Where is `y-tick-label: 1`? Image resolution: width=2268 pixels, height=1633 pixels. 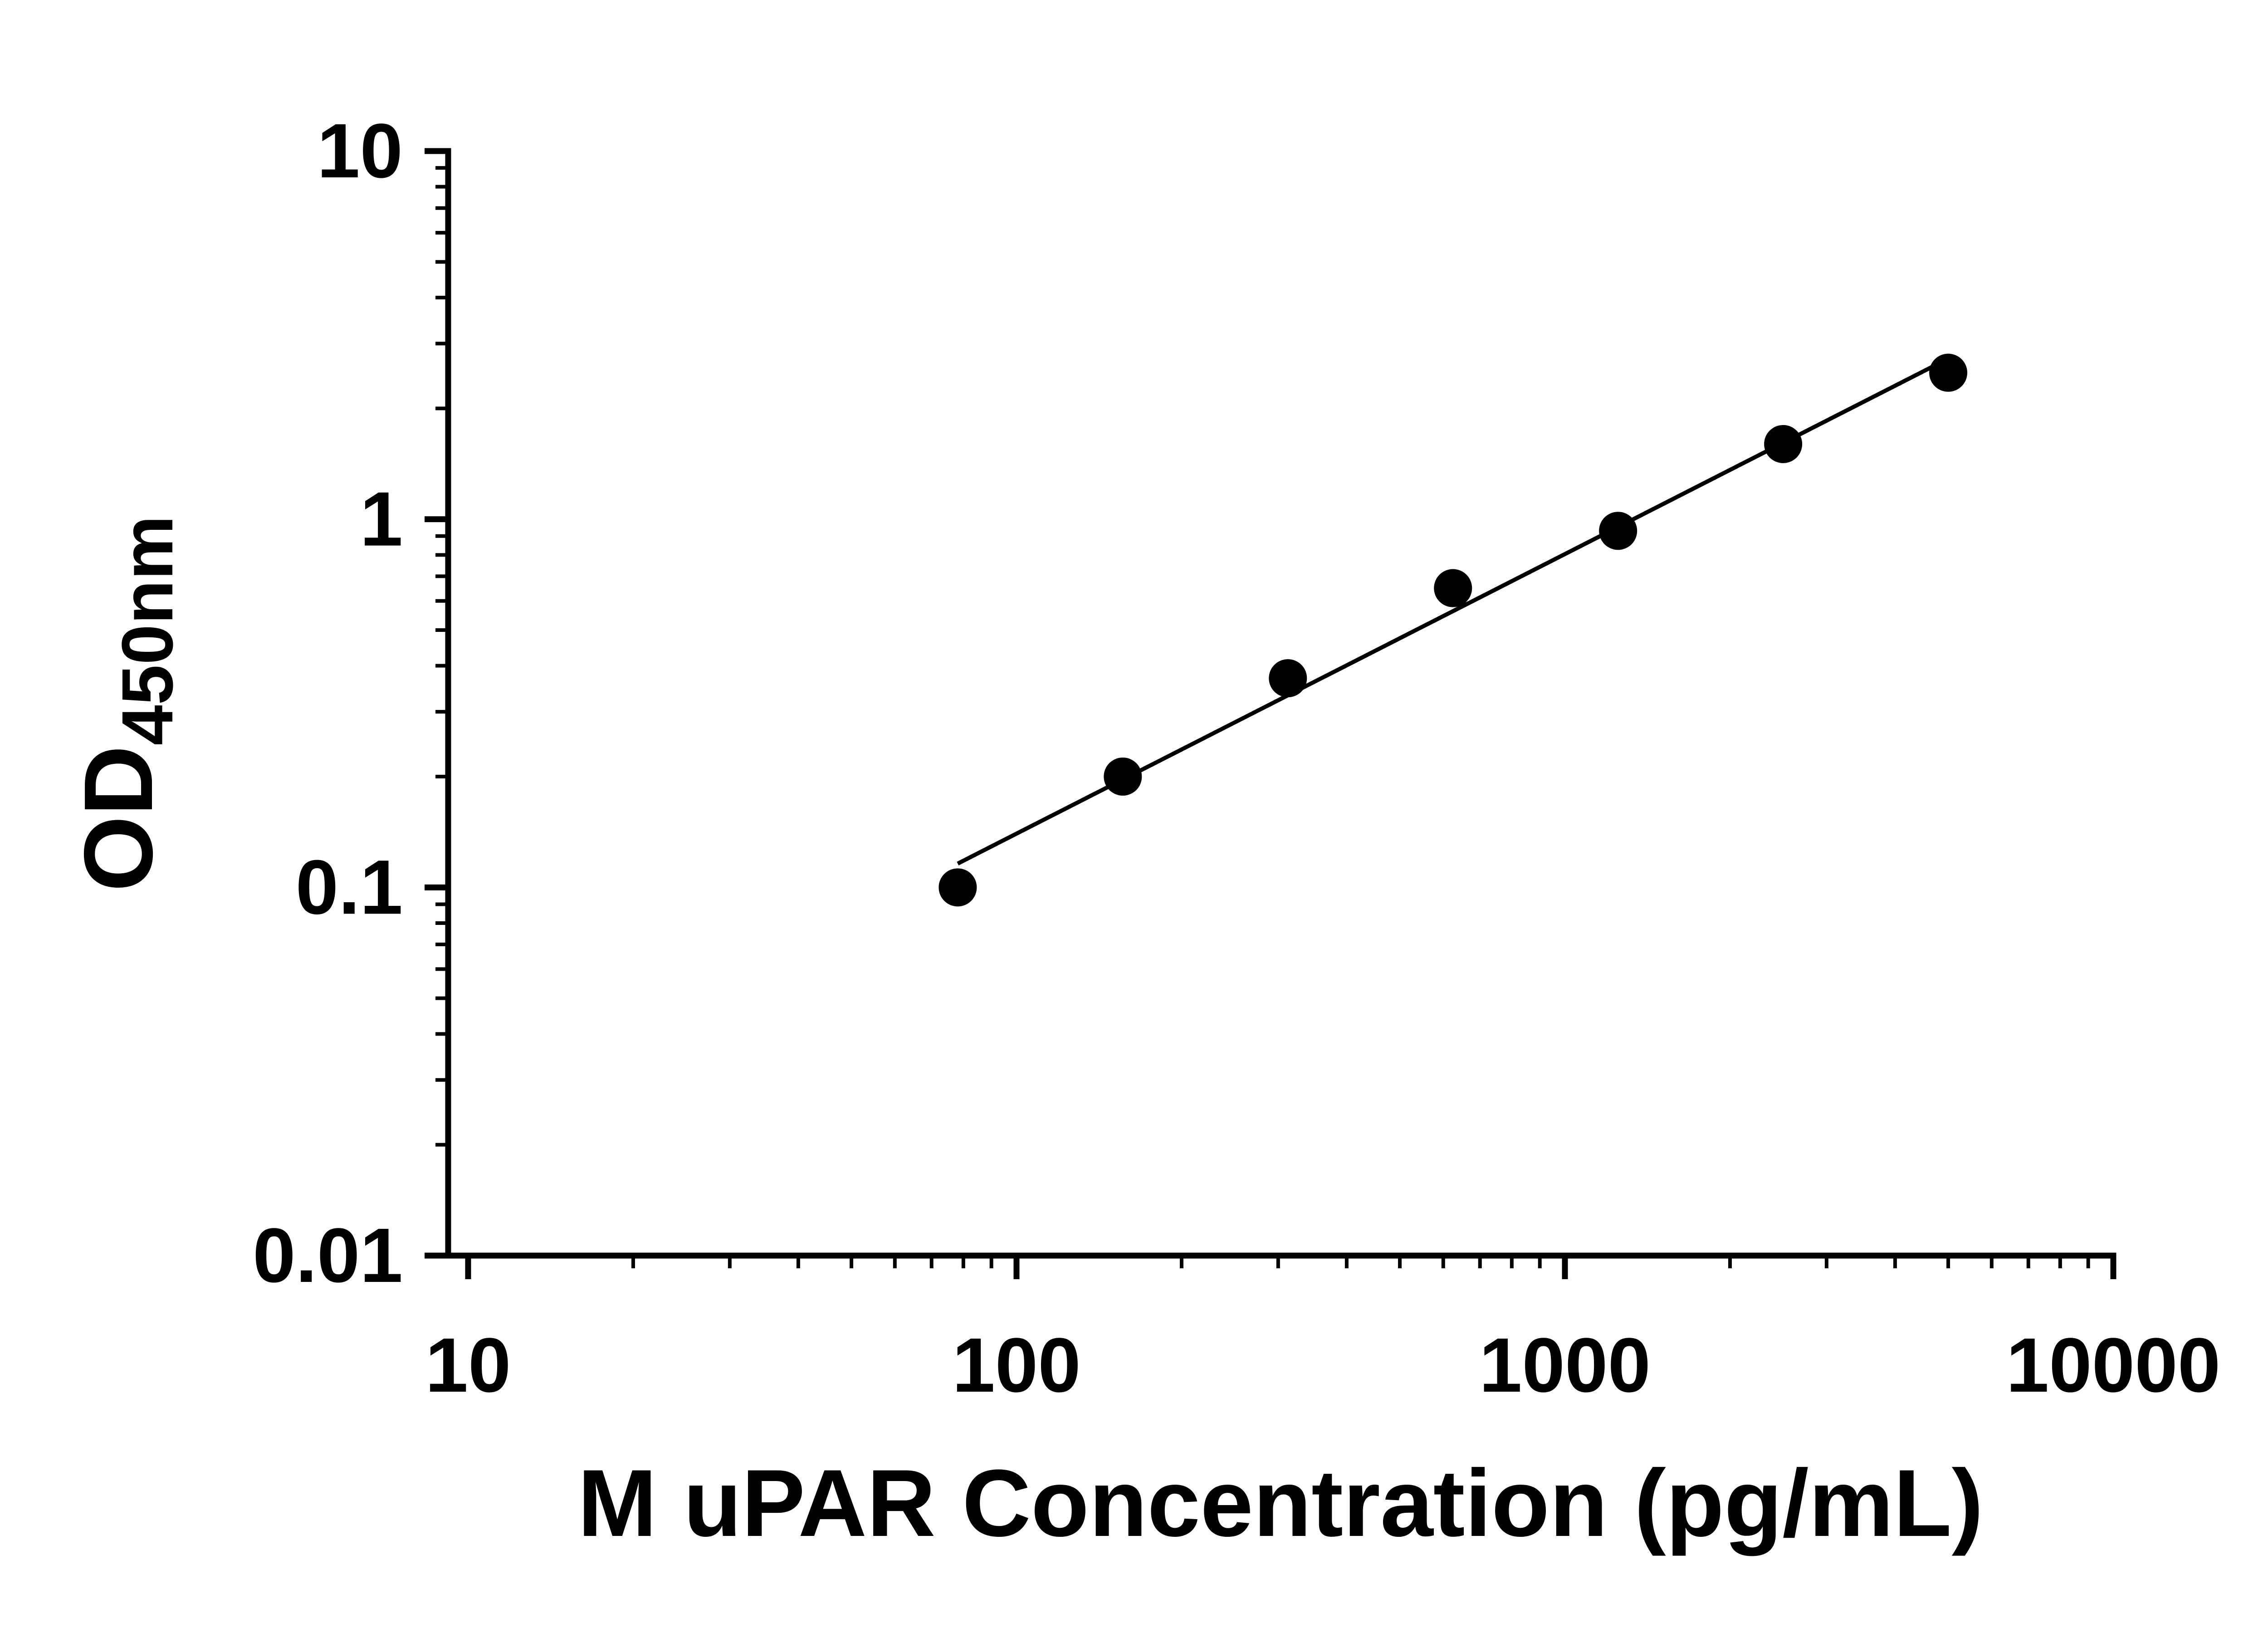 y-tick-label: 1 is located at coordinates (381, 519).